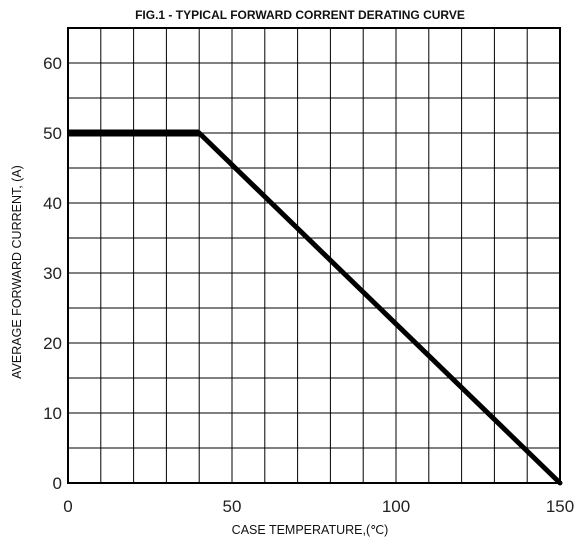  Describe the element at coordinates (17, 272) in the screenshot. I see `y-axis-label: AVERAGE FORWARD CURRENT, (A)` at that location.